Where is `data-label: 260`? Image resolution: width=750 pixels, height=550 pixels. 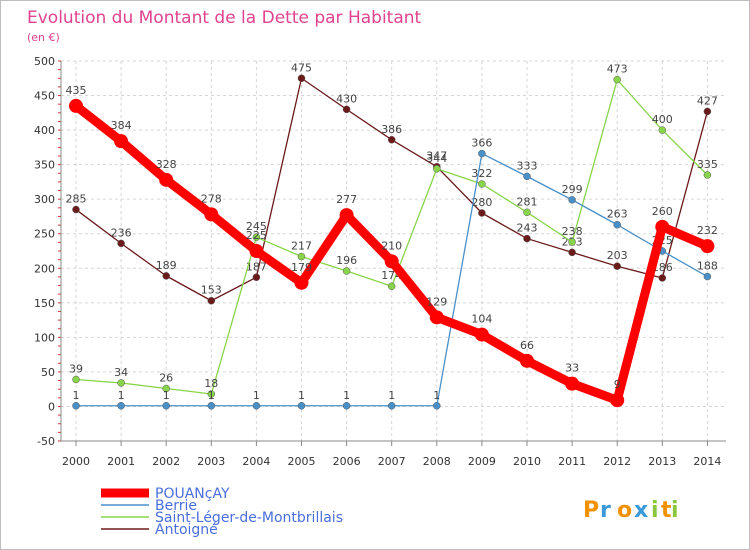 data-label: 260 is located at coordinates (662, 211).